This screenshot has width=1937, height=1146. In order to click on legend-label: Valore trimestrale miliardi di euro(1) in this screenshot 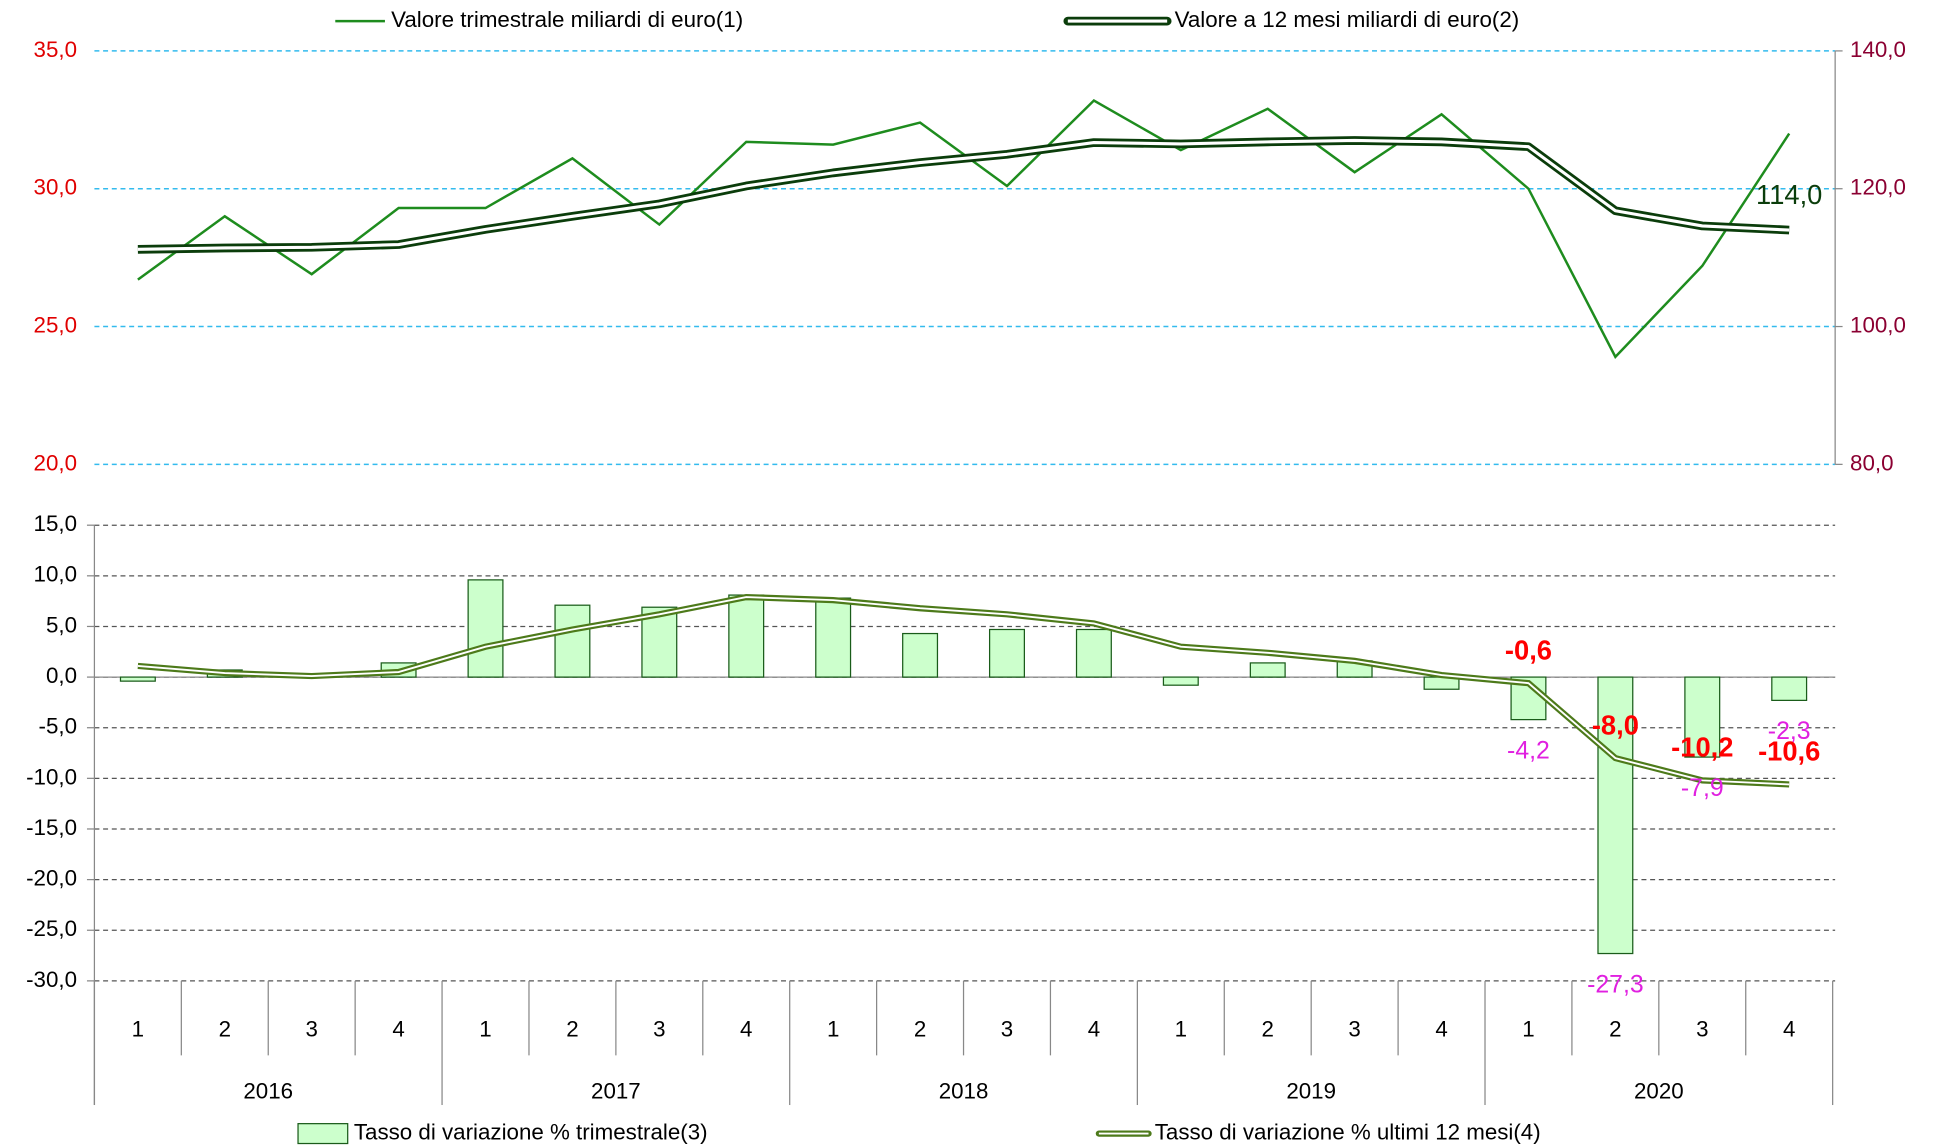, I will do `click(567, 19)`.